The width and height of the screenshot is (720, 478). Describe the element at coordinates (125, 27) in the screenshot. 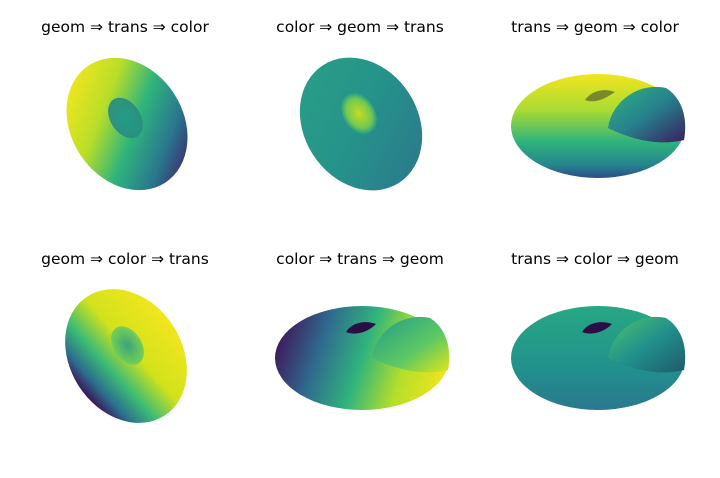

I see `panel-title: geom ⇒ trans ⇒ color` at that location.